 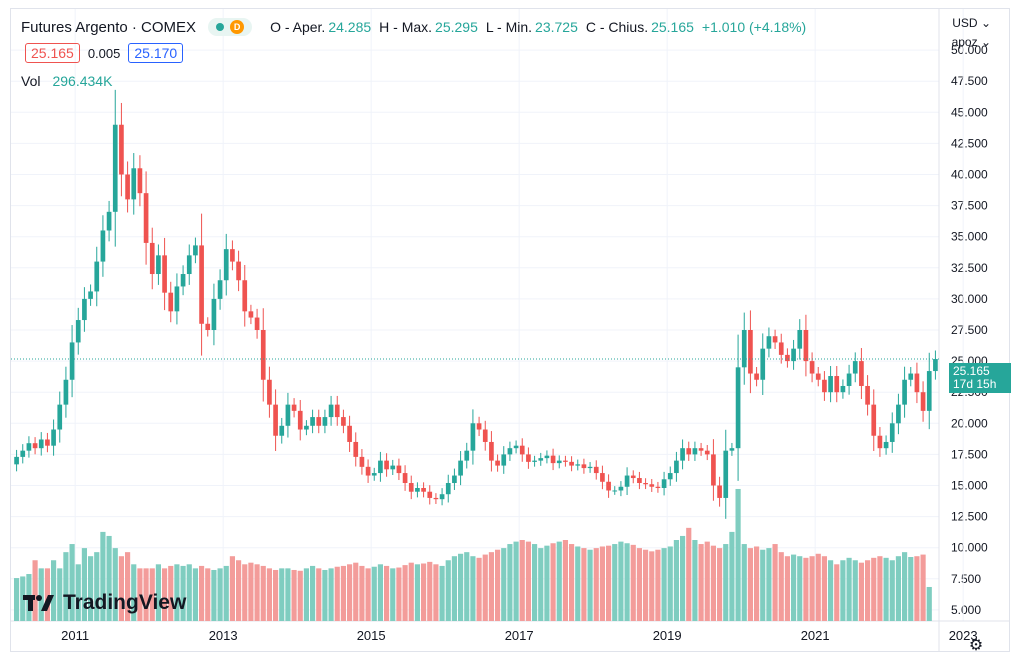 What do you see at coordinates (52, 53) in the screenshot?
I see `sell-price-button: 25.165` at bounding box center [52, 53].